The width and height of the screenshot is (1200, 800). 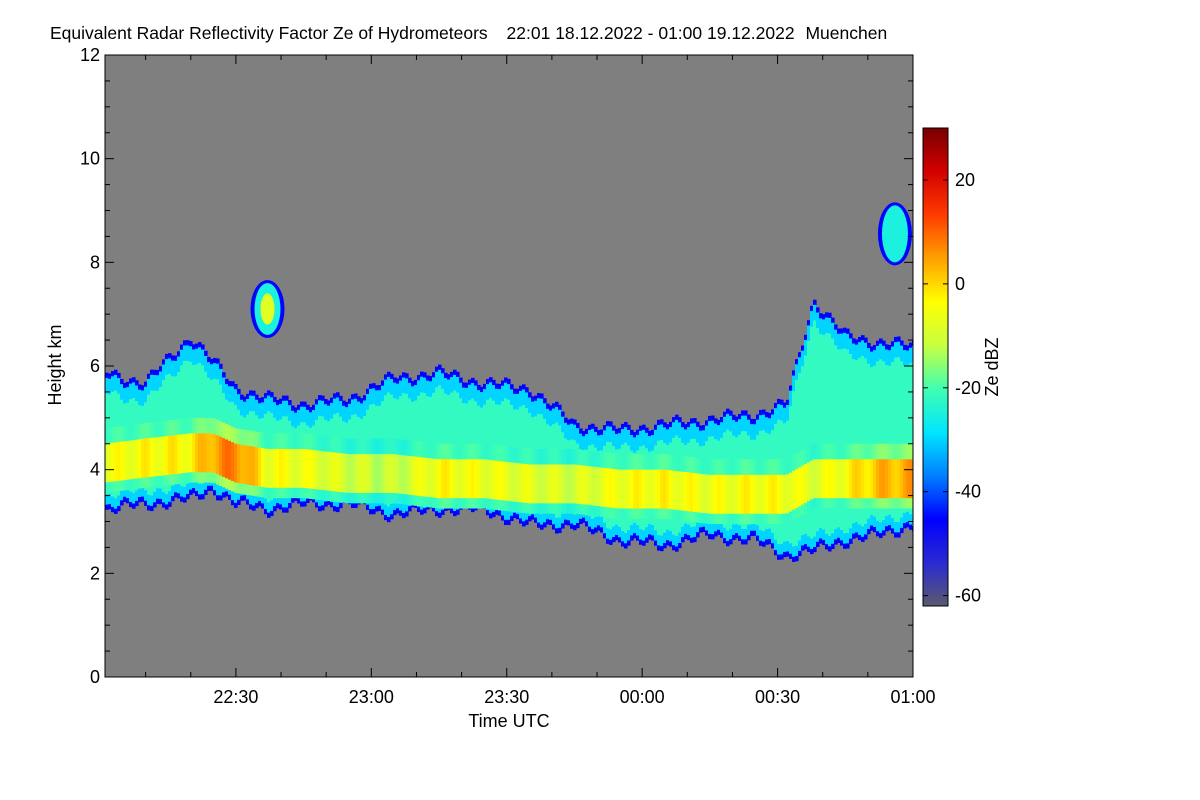 I want to click on x-tick-label: 00:00, so click(x=642, y=697).